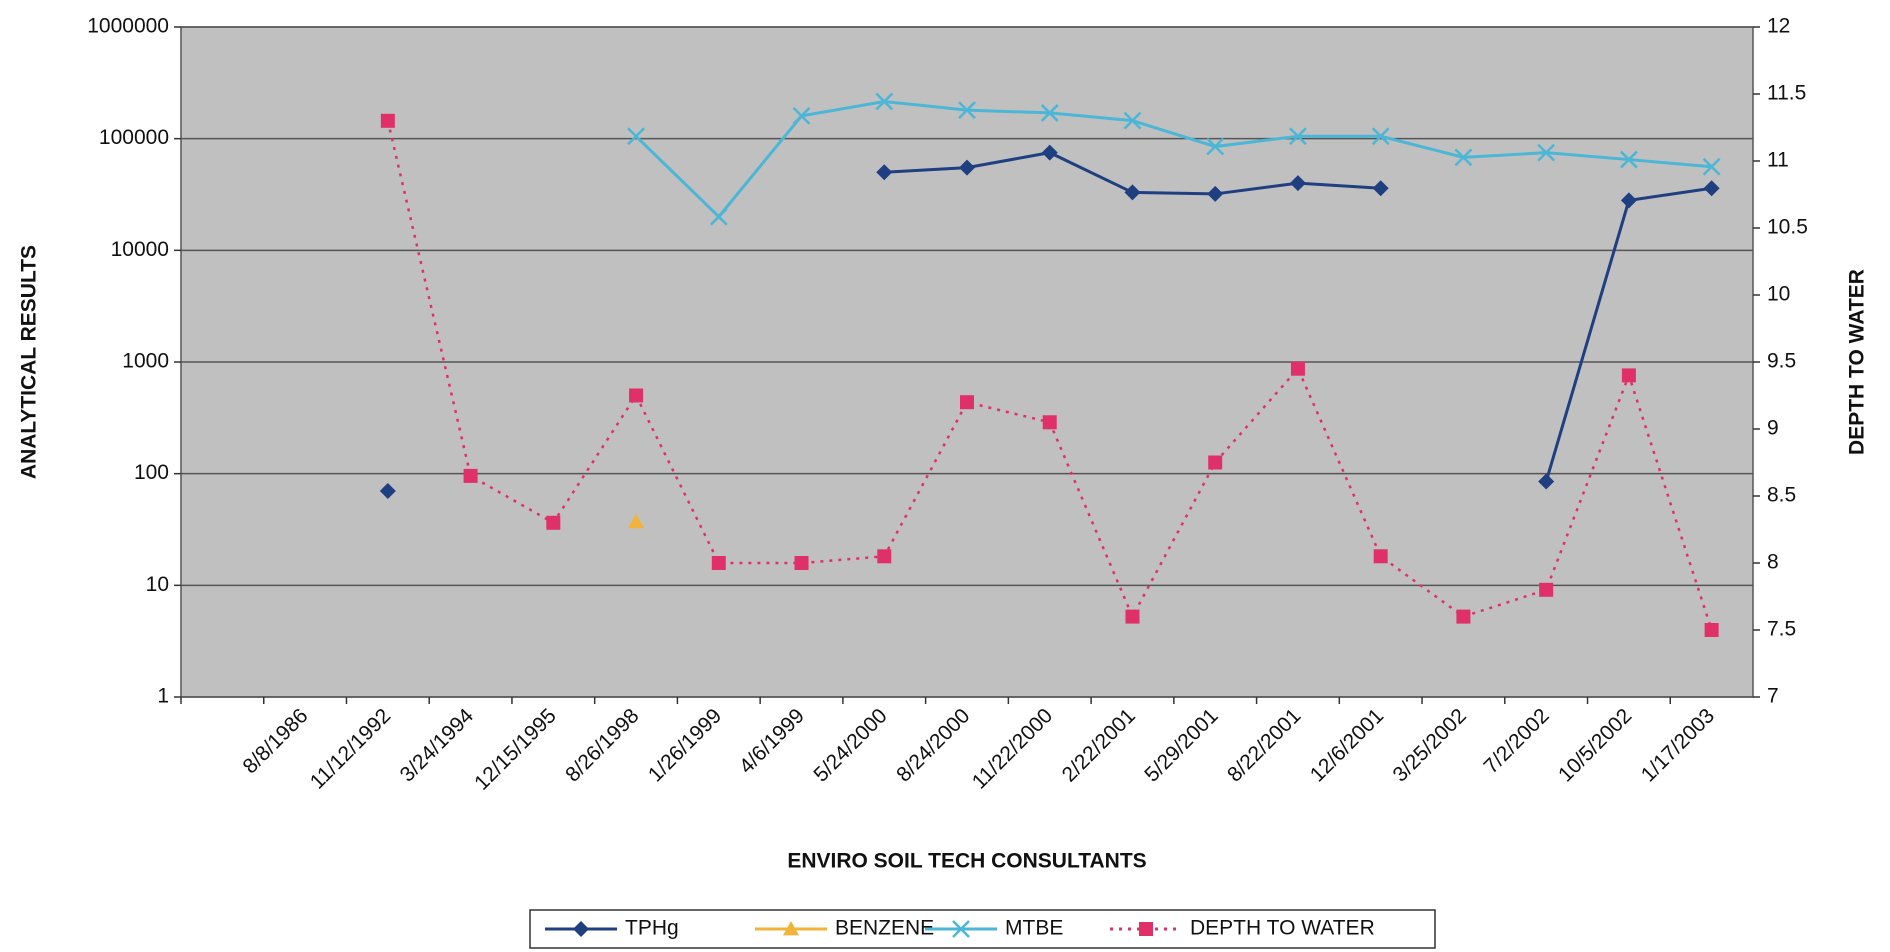  I want to click on y-tick-label: 1, so click(163, 696).